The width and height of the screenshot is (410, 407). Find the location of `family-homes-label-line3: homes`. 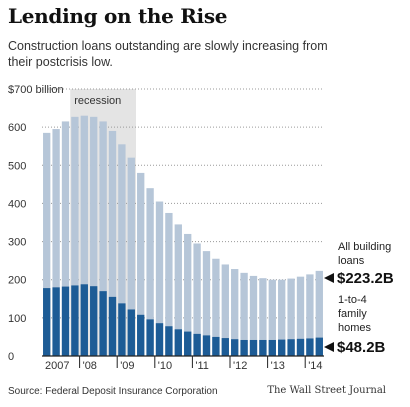

family-homes-label-line3: homes is located at coordinates (355, 328).